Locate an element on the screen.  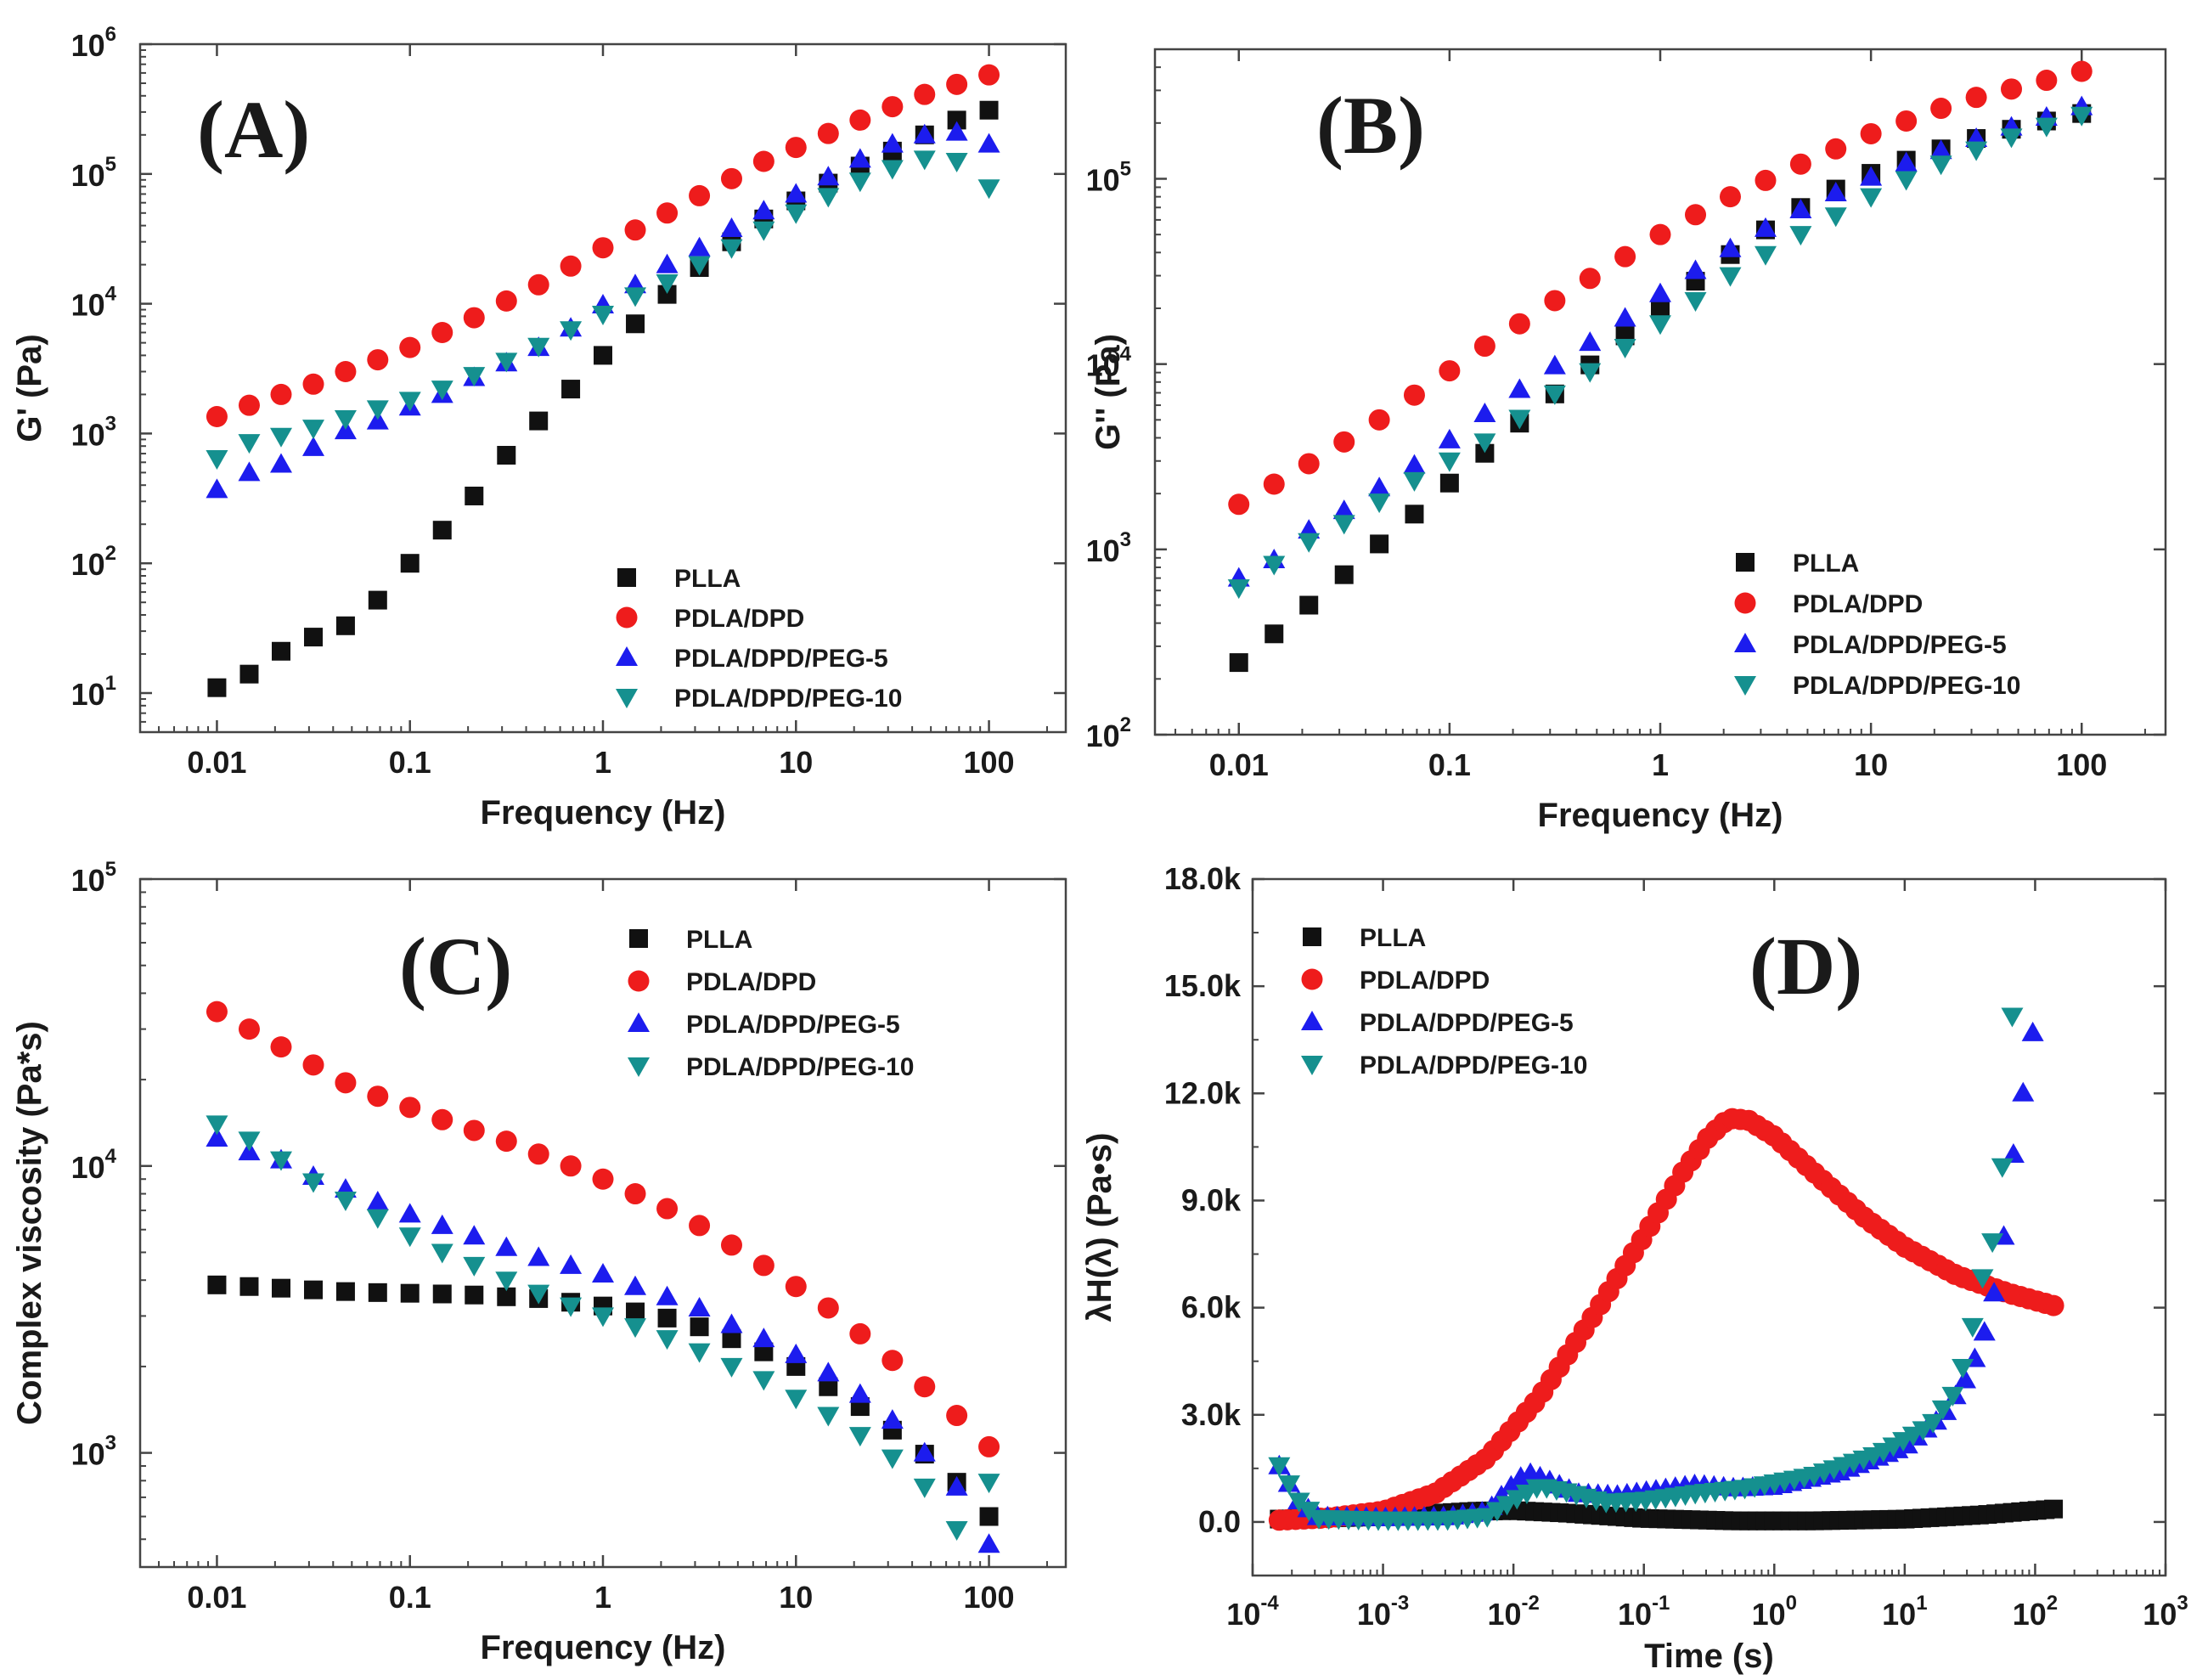
y-axis-title: Complex viscosity (Pa*s) is located at coordinates (29, 1223).